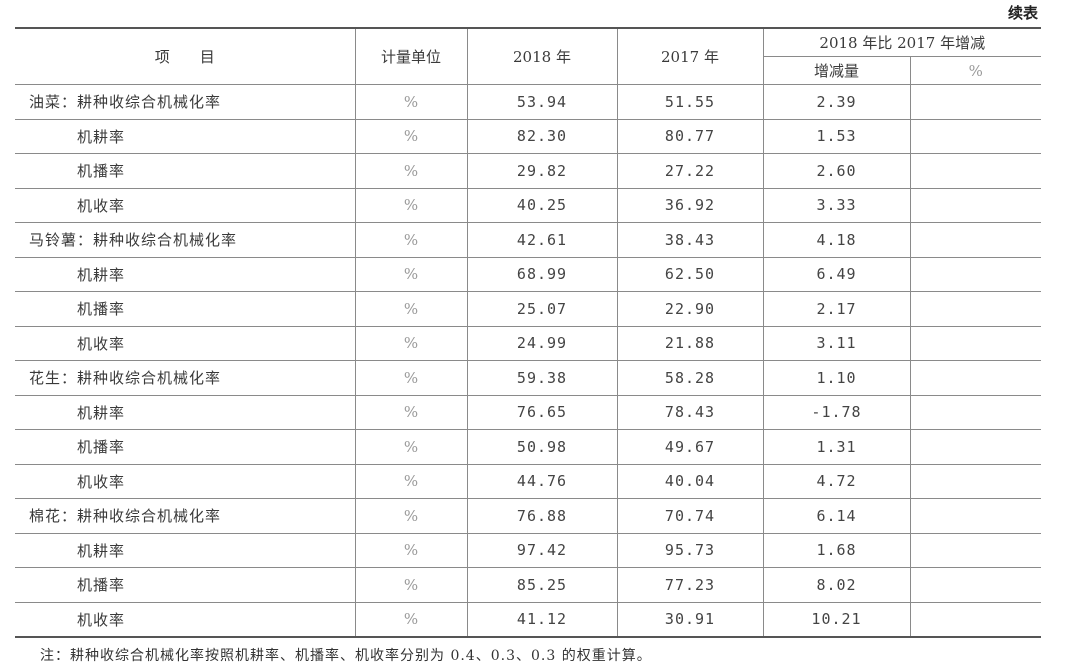 The image size is (1080, 665). Describe the element at coordinates (542, 309) in the screenshot. I see `value-2018-cell: 25.07` at that location.